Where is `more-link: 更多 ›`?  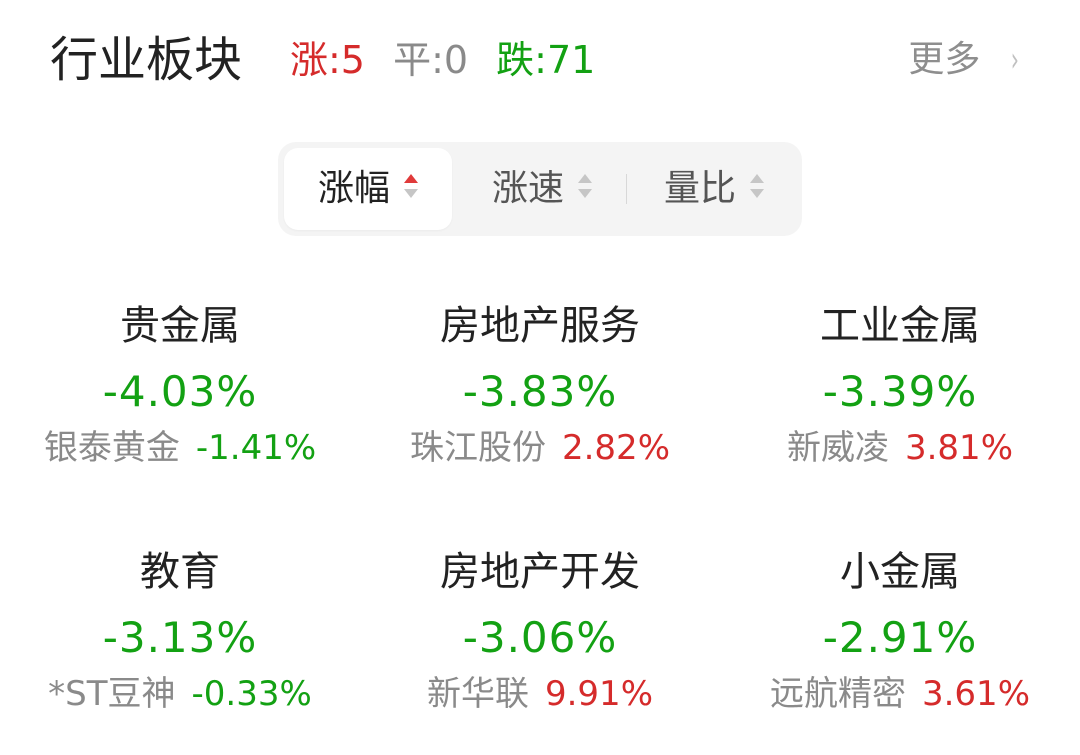 more-link: 更多 › is located at coordinates (965, 60).